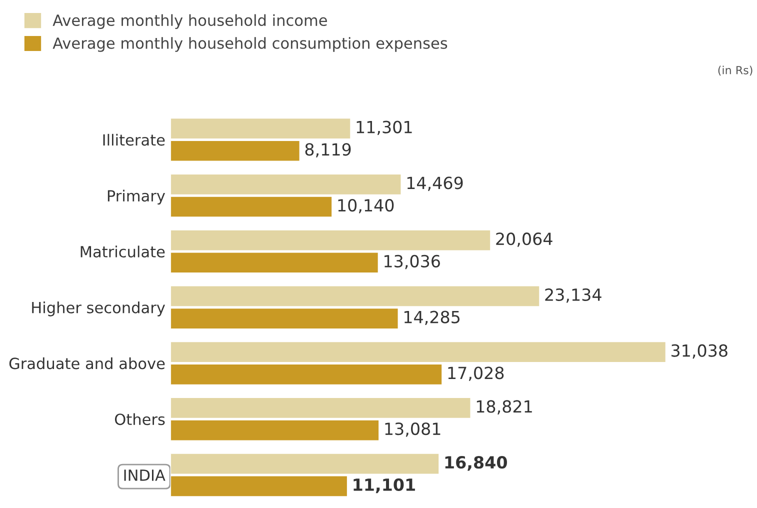  I want to click on data-label: 11,101, so click(384, 486).